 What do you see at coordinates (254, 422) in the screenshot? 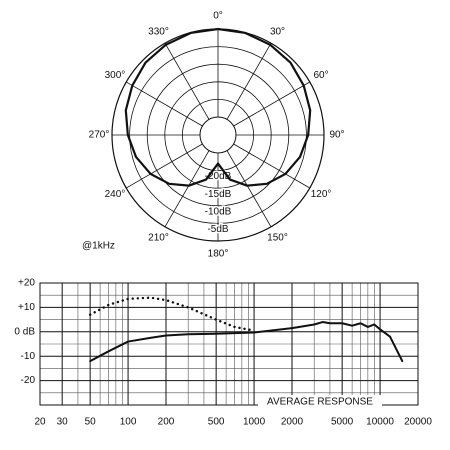
I see `x-tick-label: 1000` at bounding box center [254, 422].